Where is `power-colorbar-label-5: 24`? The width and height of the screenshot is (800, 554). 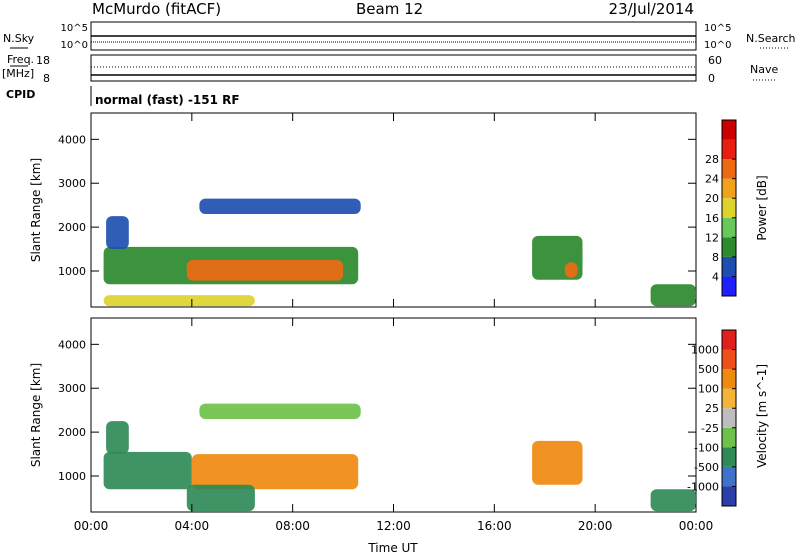 power-colorbar-label-5: 24 is located at coordinates (712, 179).